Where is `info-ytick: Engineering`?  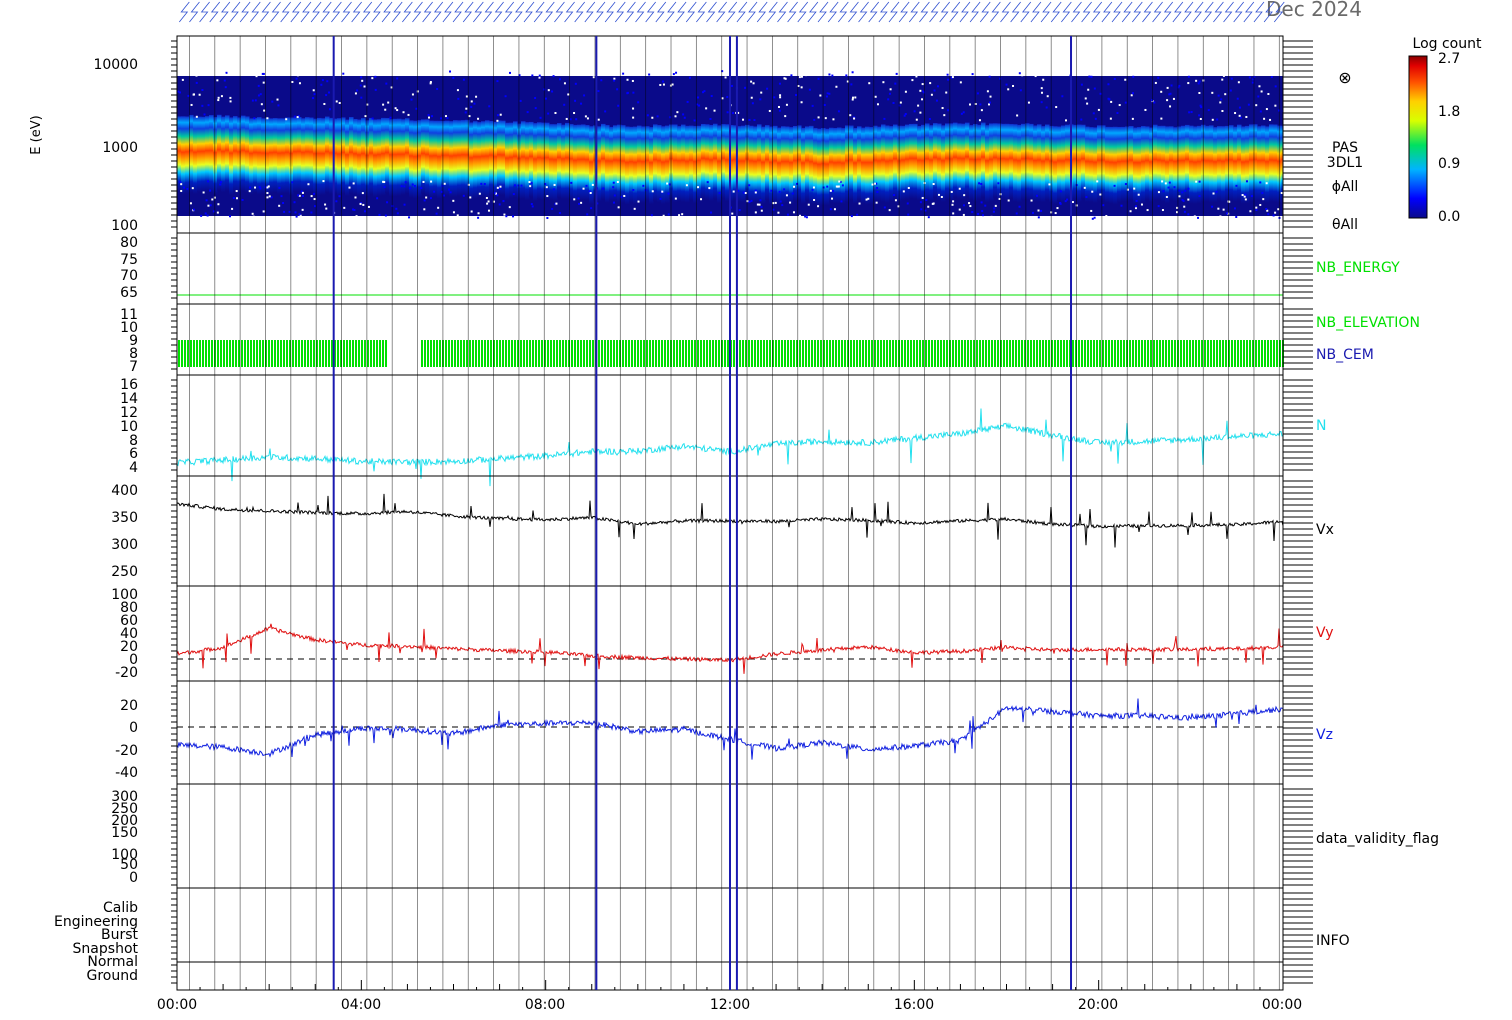
info-ytick: Engineering is located at coordinates (96, 922).